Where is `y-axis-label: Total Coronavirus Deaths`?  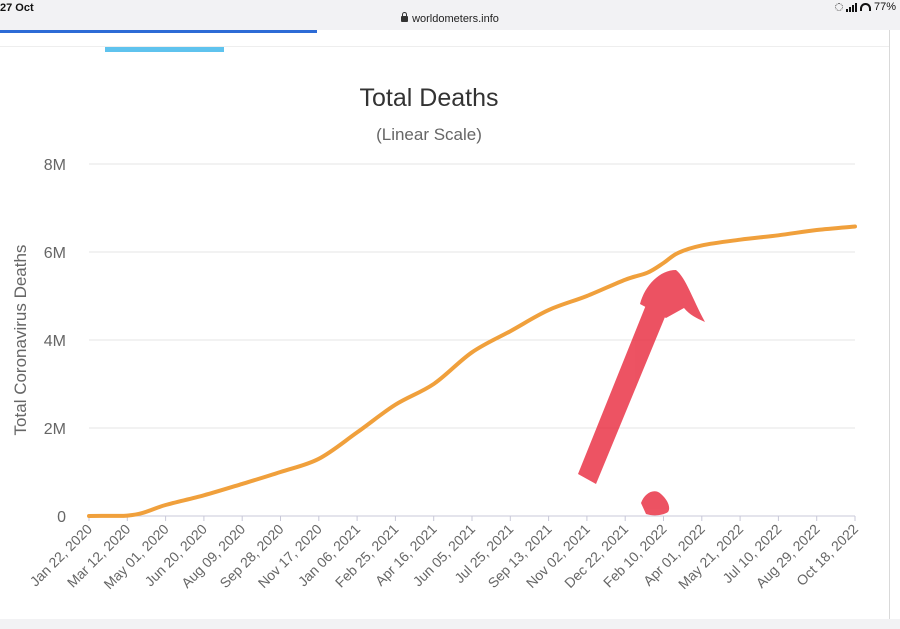
y-axis-label: Total Coronavirus Deaths is located at coordinates (20, 340).